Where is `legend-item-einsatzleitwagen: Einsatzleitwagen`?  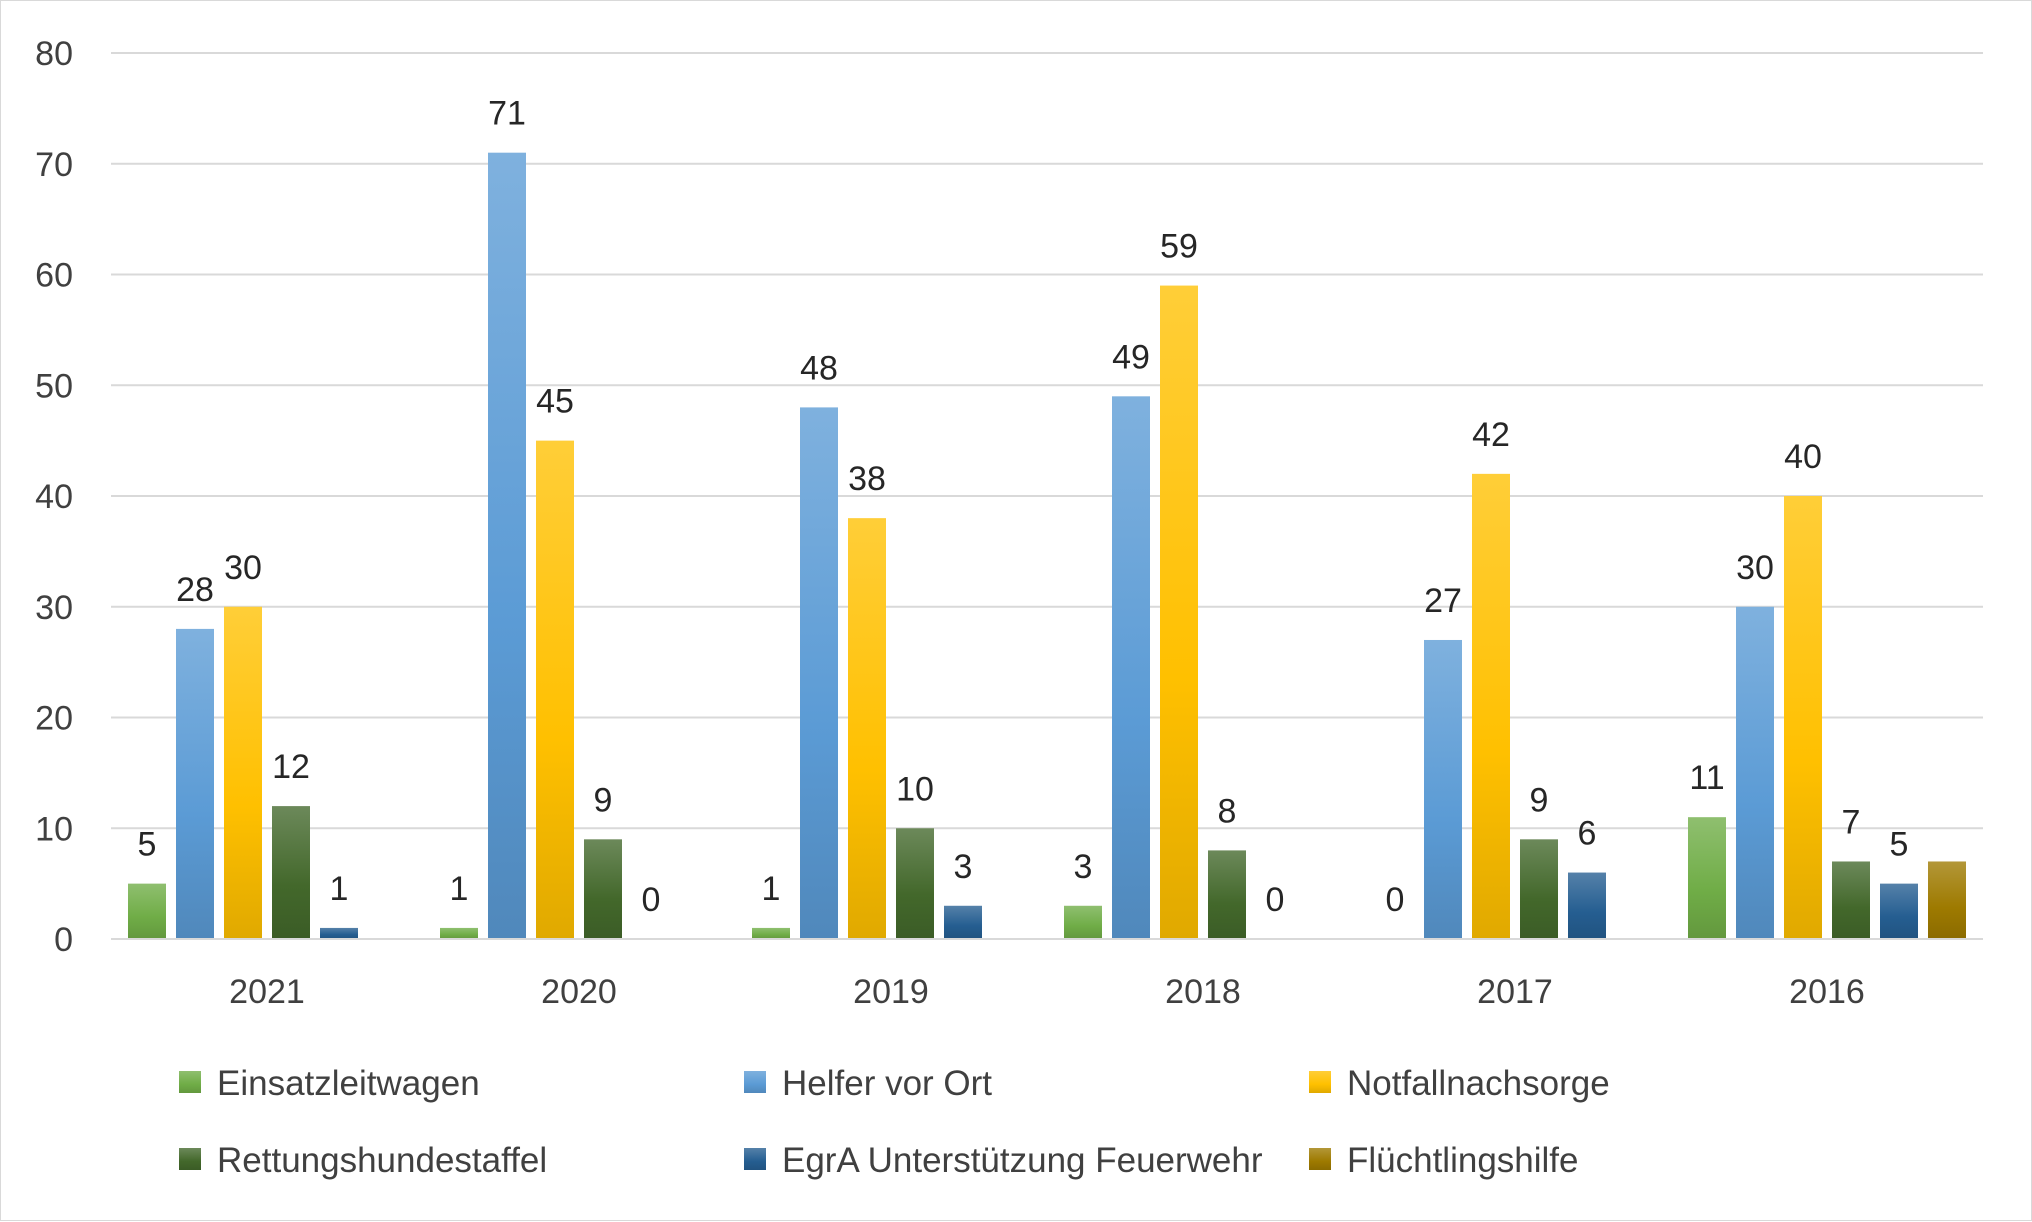 legend-item-einsatzleitwagen: Einsatzleitwagen is located at coordinates (329, 1083).